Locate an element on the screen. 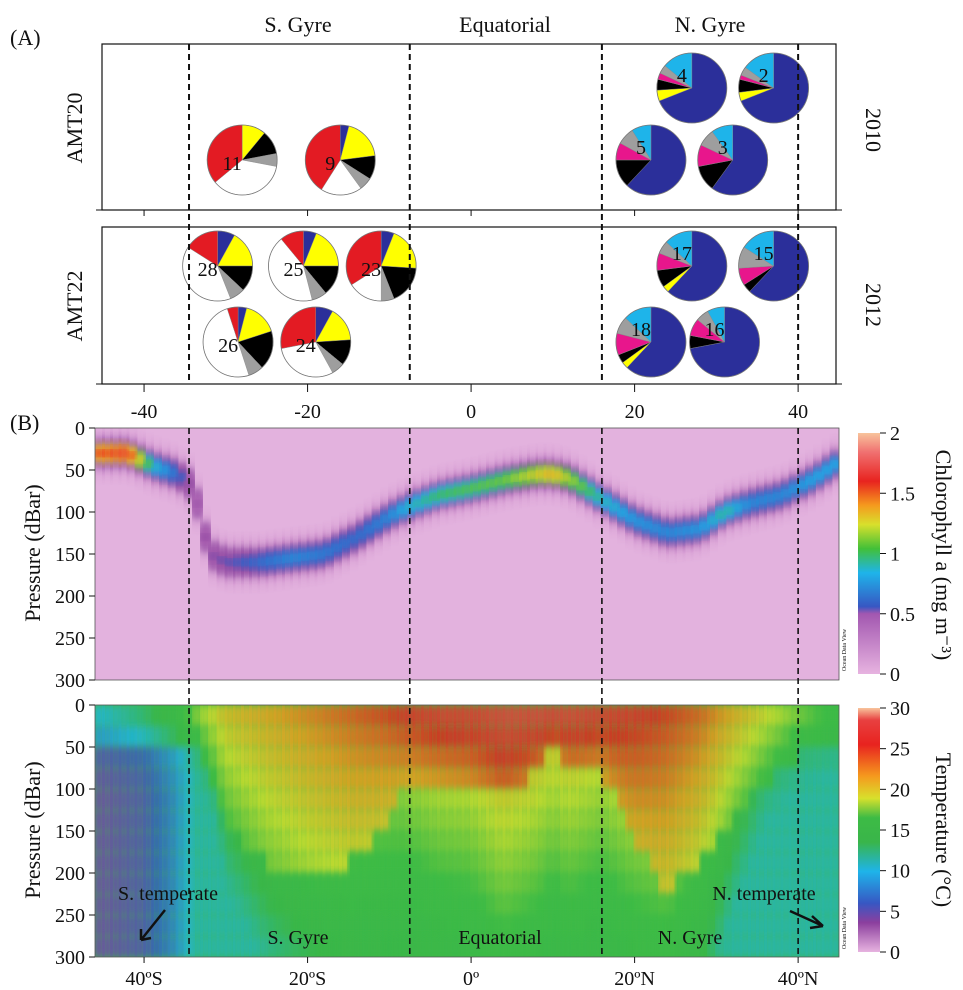 The image size is (963, 990). panel-b-label: (B) is located at coordinates (24, 422).